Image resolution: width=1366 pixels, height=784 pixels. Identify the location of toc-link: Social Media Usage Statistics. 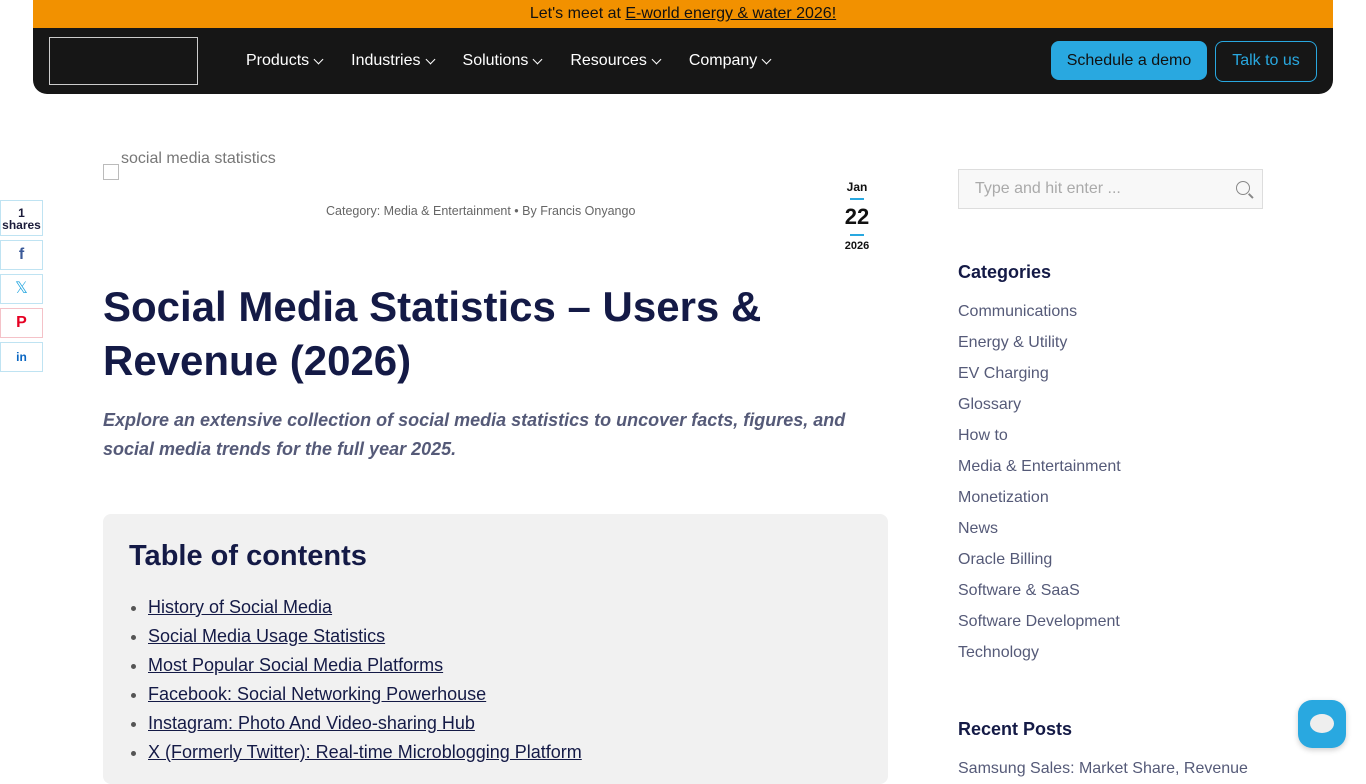
(267, 636).